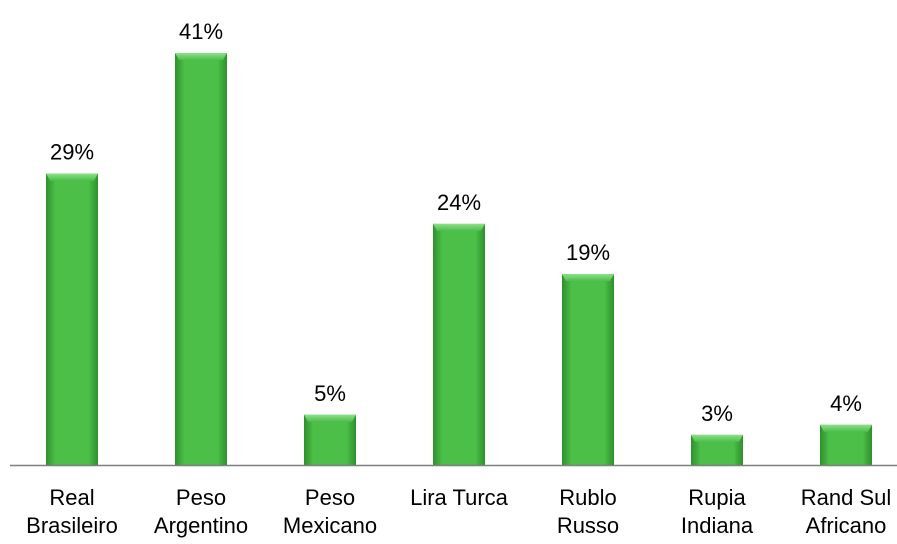  What do you see at coordinates (588, 252) in the screenshot?
I see `data-label: 19%` at bounding box center [588, 252].